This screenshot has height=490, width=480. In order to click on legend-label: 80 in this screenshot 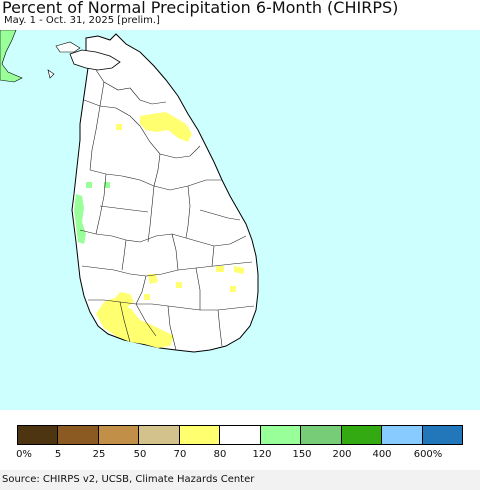, I will do `click(220, 454)`.